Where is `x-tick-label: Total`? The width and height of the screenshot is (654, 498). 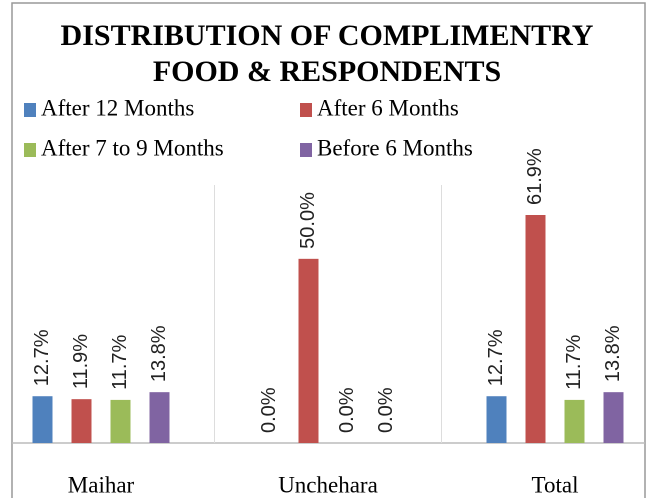
x-tick-label: Total is located at coordinates (555, 484).